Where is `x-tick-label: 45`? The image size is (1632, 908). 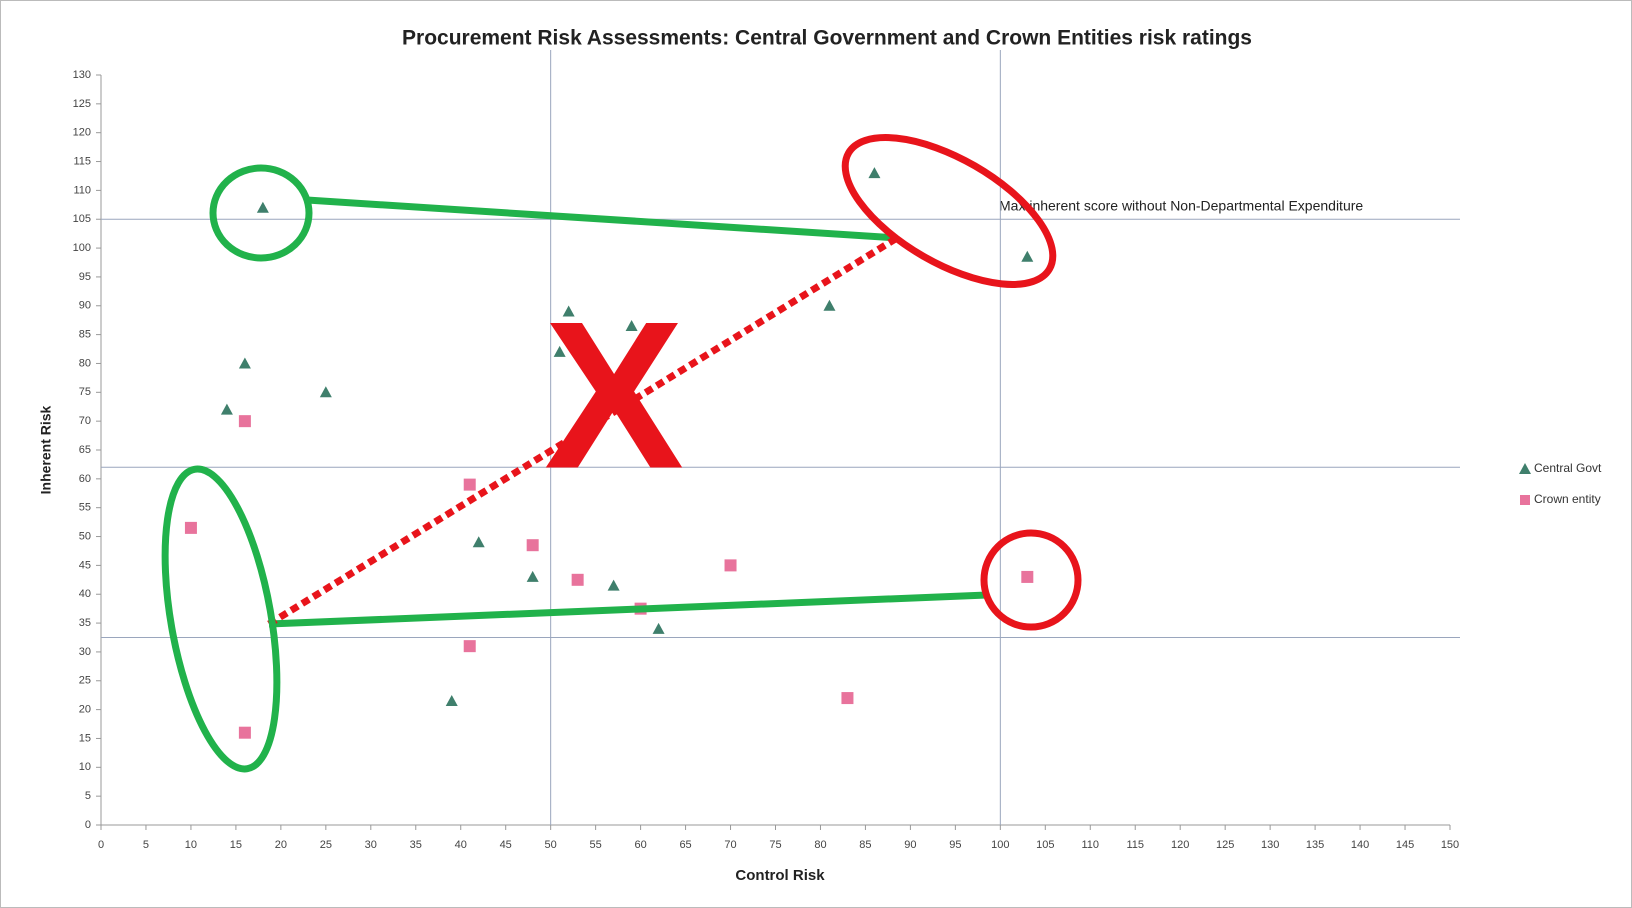 x-tick-label: 45 is located at coordinates (506, 845).